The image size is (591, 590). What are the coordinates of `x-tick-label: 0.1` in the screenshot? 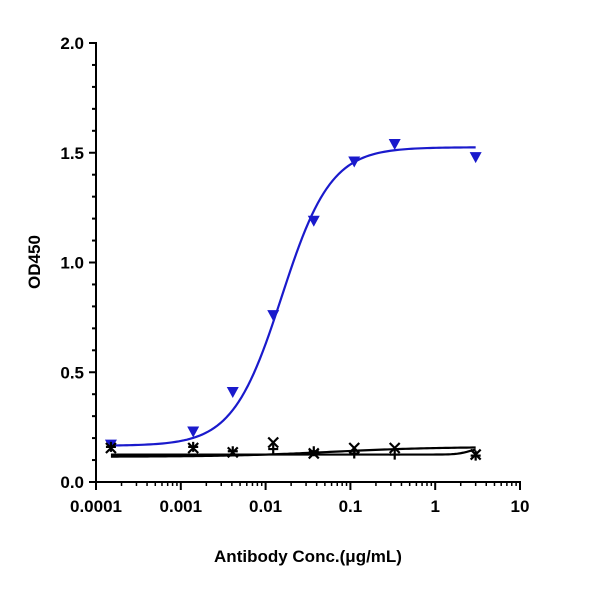 It's located at (351, 506).